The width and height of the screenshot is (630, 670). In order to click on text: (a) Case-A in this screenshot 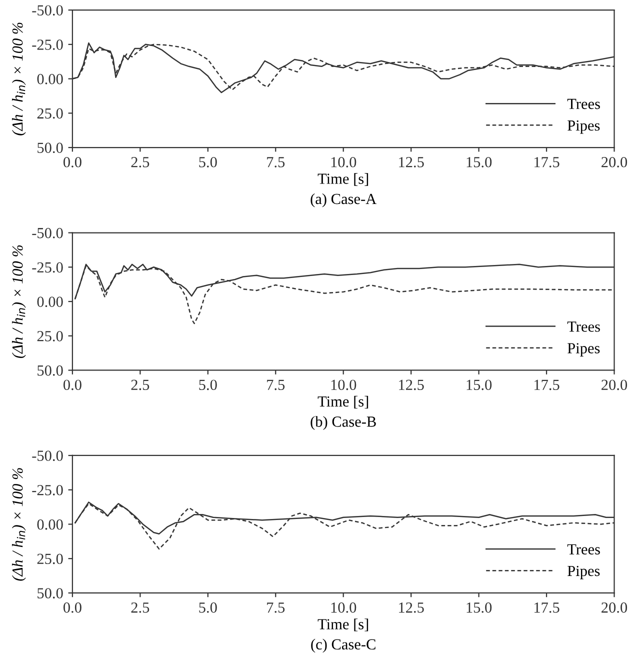, I will do `click(343, 200)`.